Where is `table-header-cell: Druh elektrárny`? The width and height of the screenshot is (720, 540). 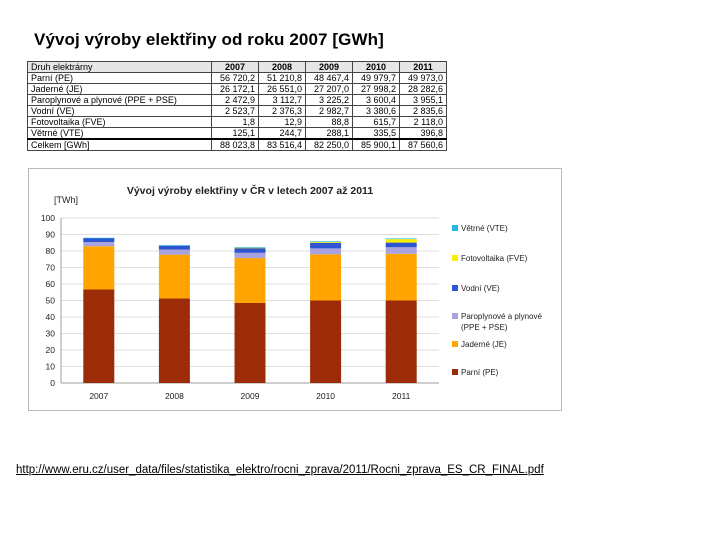 table-header-cell: Druh elektrárny is located at coordinates (119, 67).